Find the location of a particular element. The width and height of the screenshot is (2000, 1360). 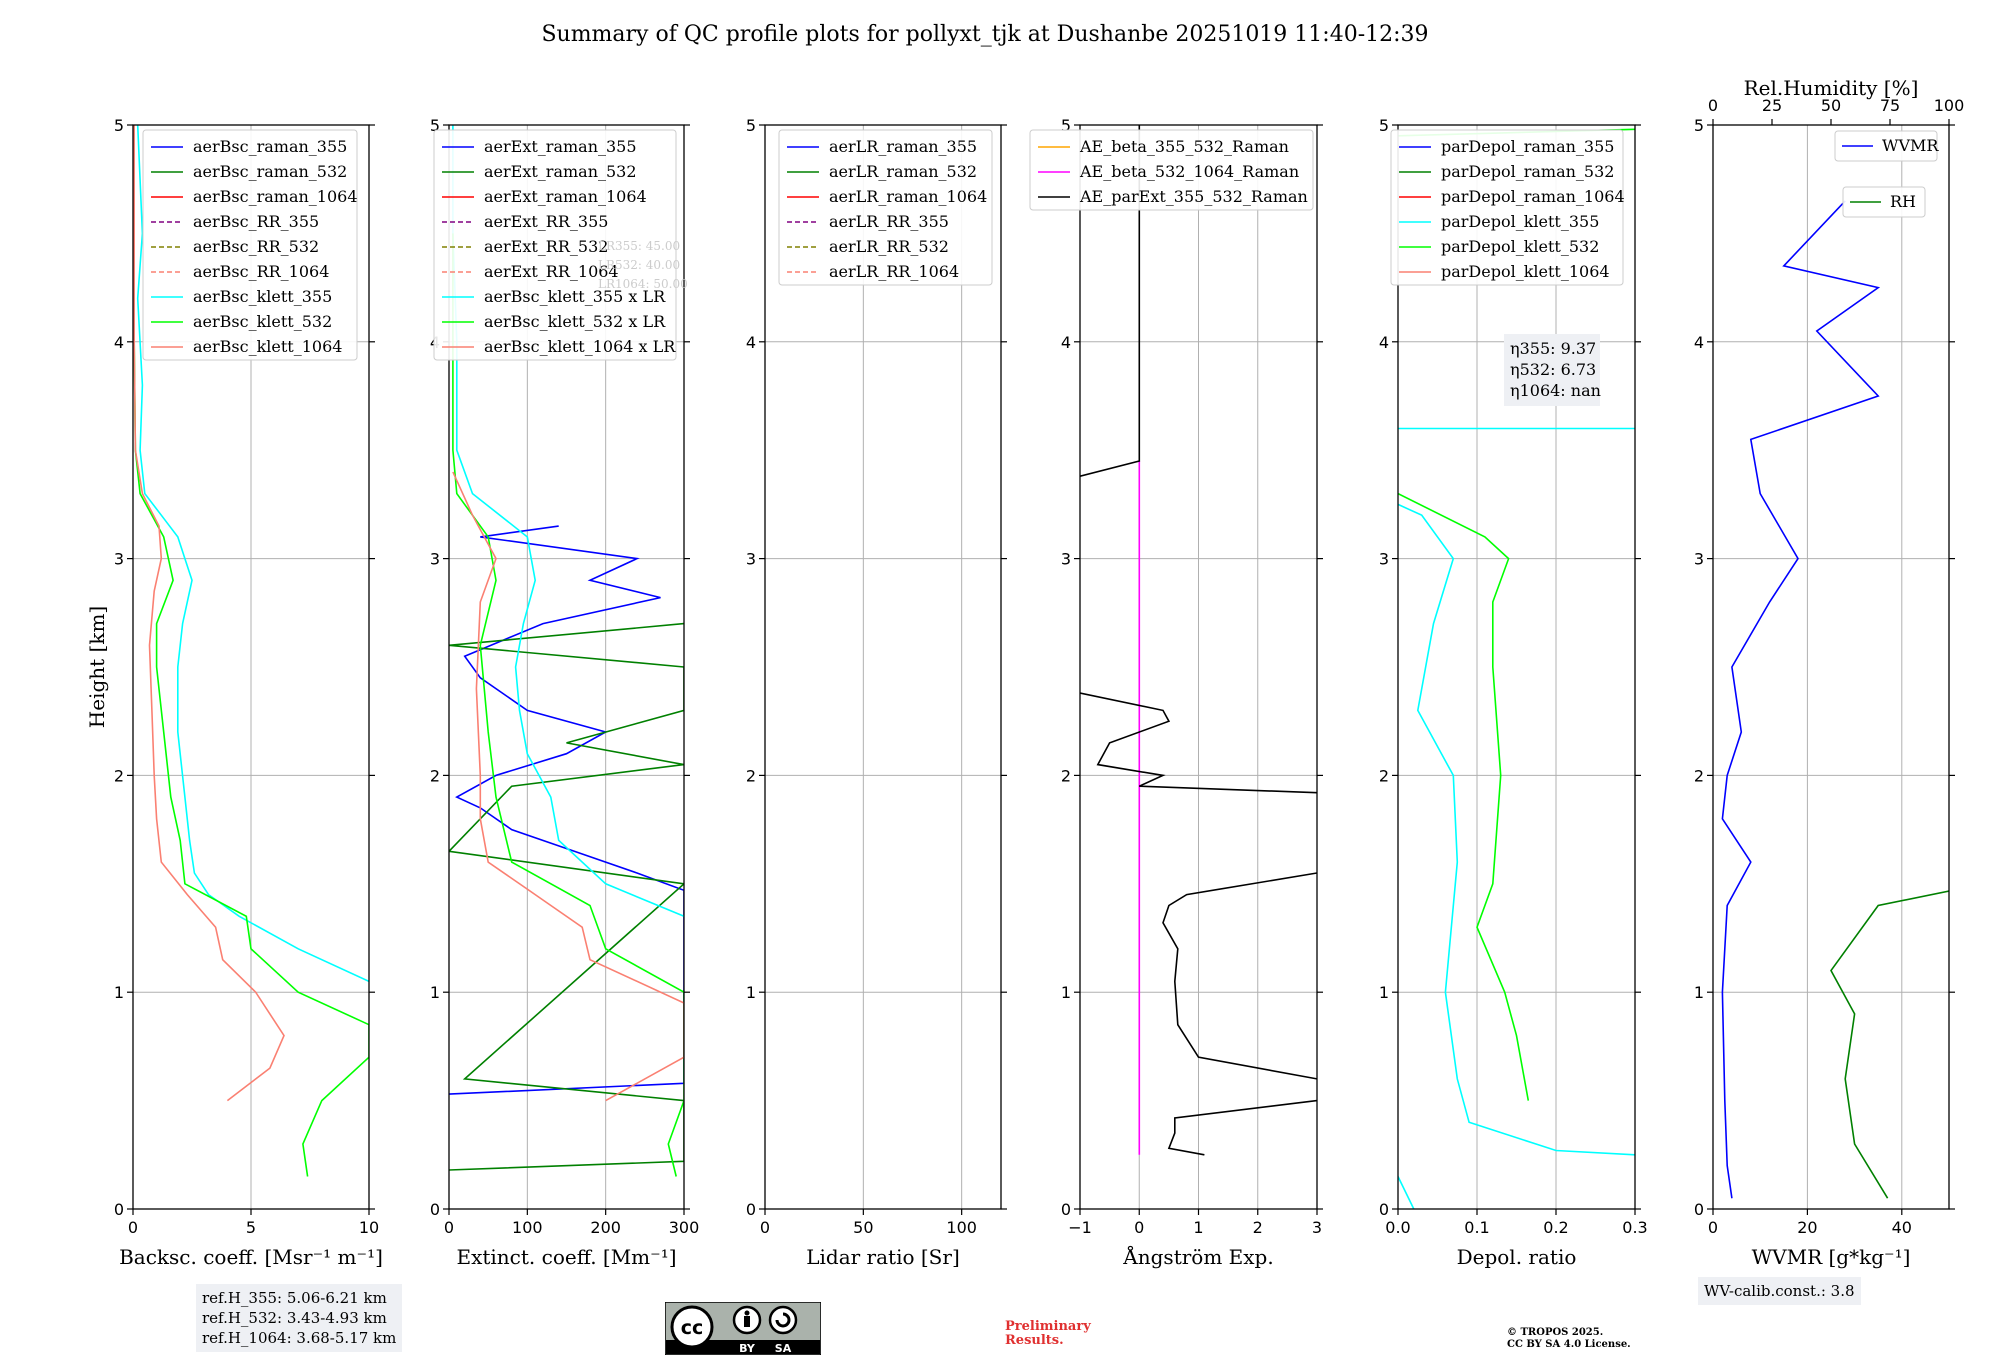

x-tick-label: 100 is located at coordinates (961, 1227).